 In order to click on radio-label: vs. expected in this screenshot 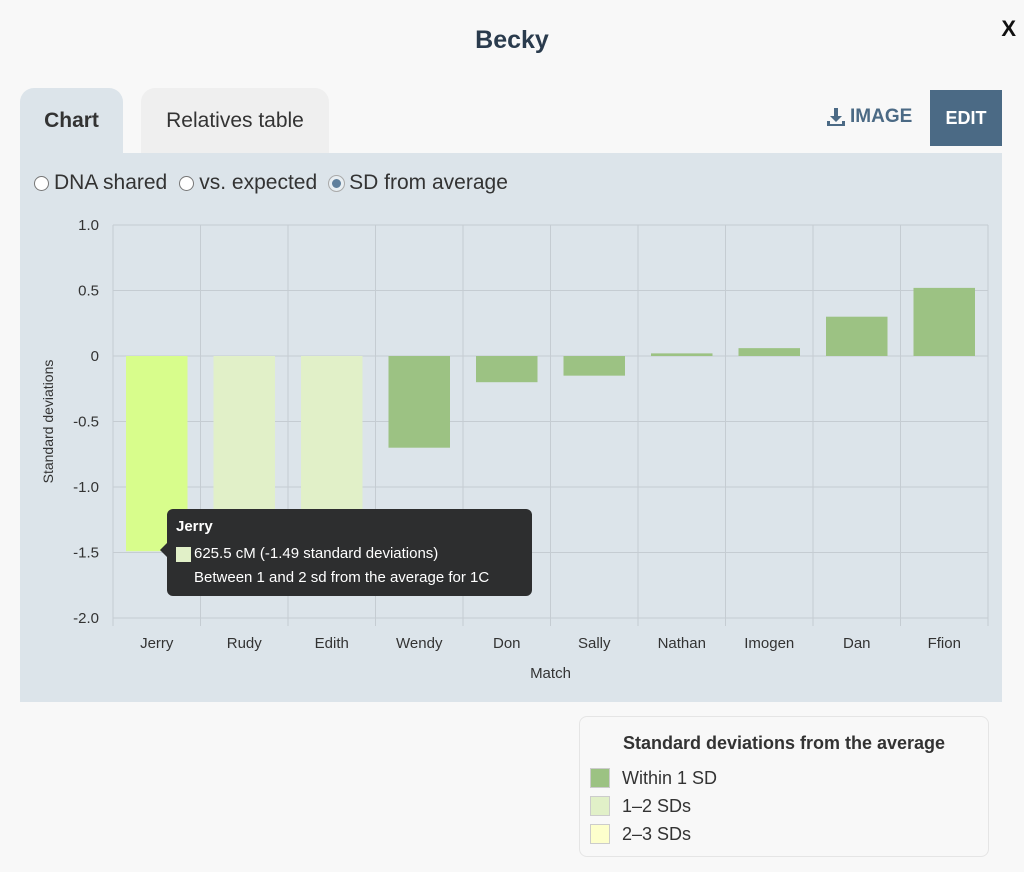, I will do `click(258, 182)`.